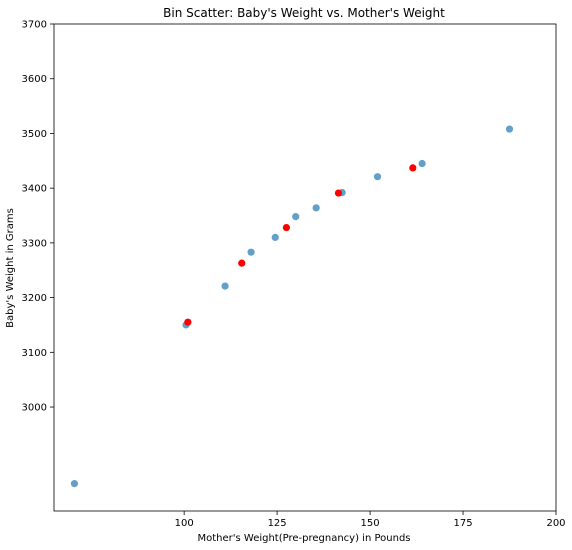 The height and width of the screenshot is (550, 572). What do you see at coordinates (34, 298) in the screenshot?
I see `y-tick-label: 3200` at bounding box center [34, 298].